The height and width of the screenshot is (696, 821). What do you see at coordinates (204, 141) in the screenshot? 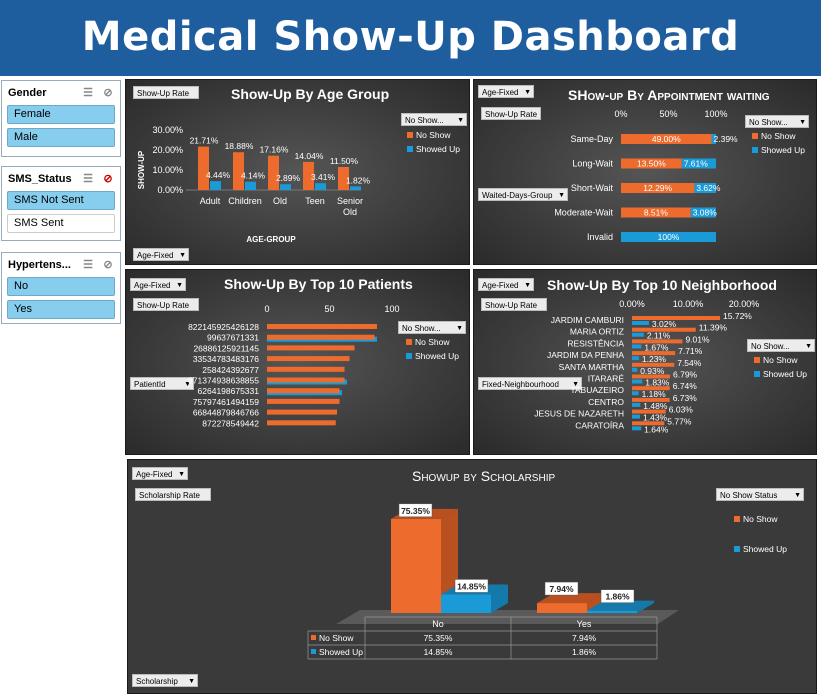
I see `data-label: 21.71%` at bounding box center [204, 141].